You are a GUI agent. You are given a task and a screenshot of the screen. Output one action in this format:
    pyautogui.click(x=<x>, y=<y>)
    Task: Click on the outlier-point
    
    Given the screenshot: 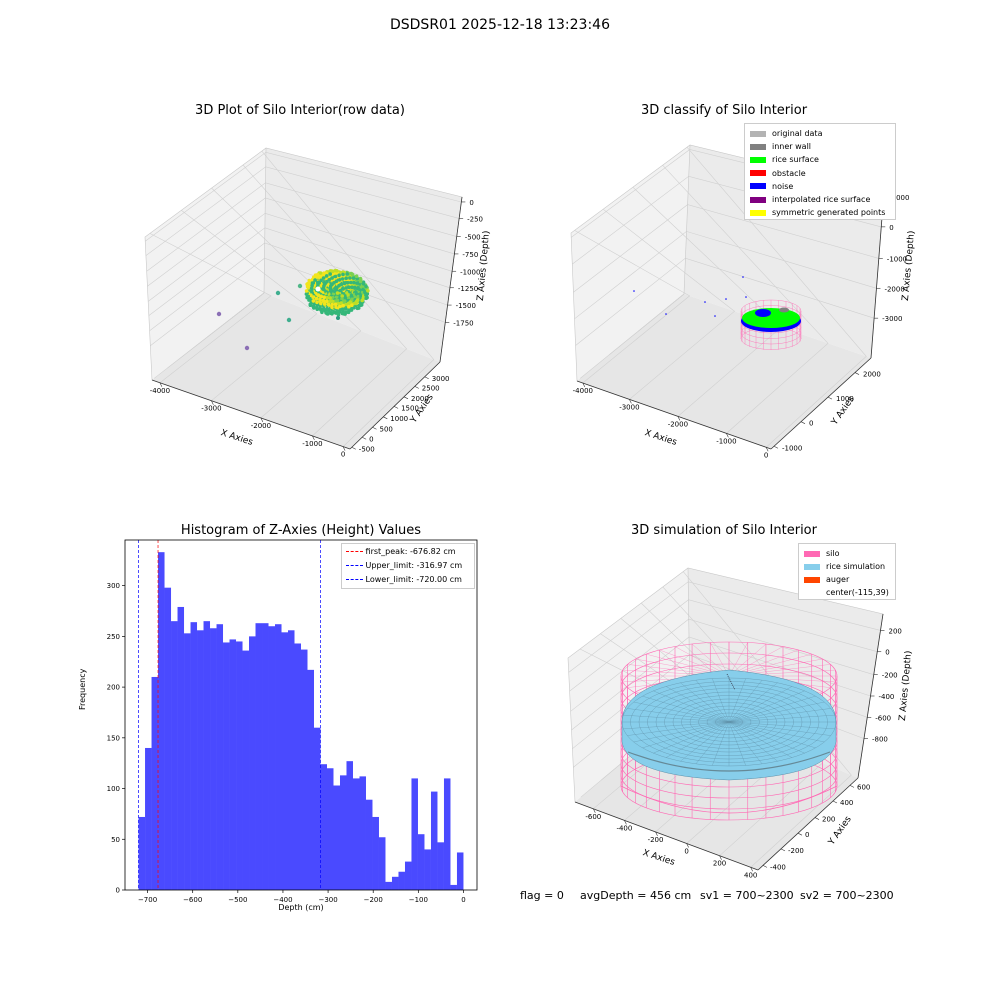 What is the action you would take?
    pyautogui.click(x=247, y=348)
    